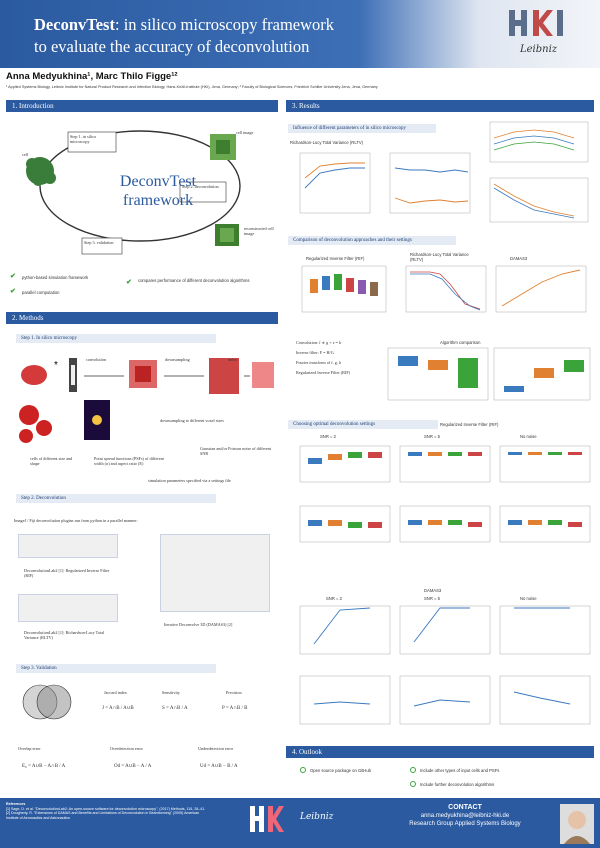 Image resolution: width=600 pixels, height=848 pixels. What do you see at coordinates (235, 708) in the screenshot?
I see `precision-formula: P = A∩B / B` at bounding box center [235, 708].